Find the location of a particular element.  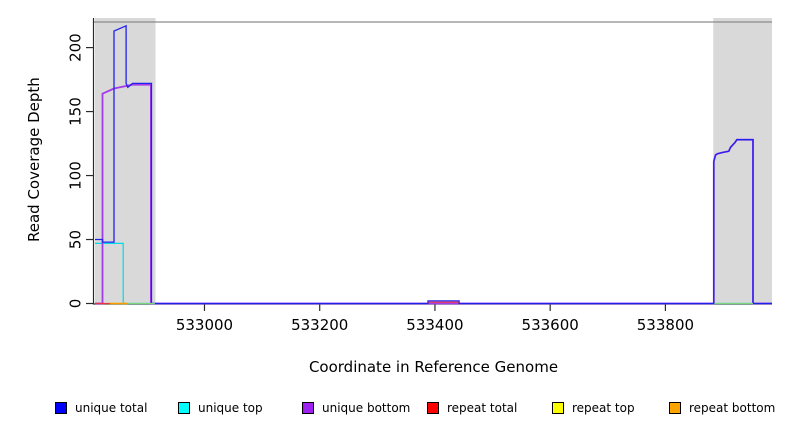

x-tick-label: 533600 is located at coordinates (550, 325).